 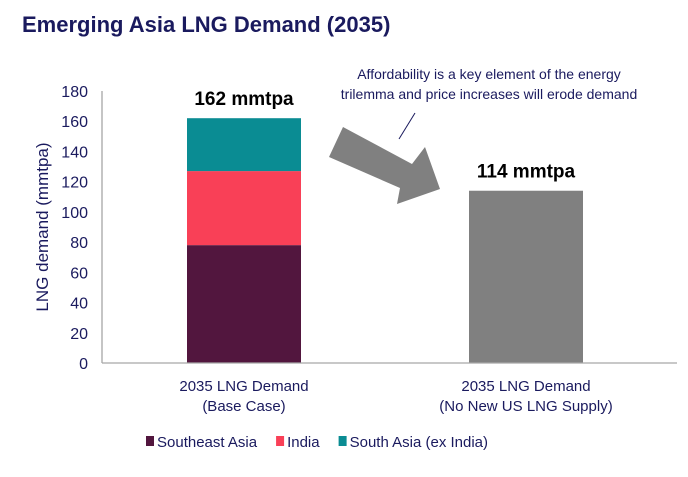 What do you see at coordinates (83, 364) in the screenshot?
I see `y-tick-label: 0` at bounding box center [83, 364].